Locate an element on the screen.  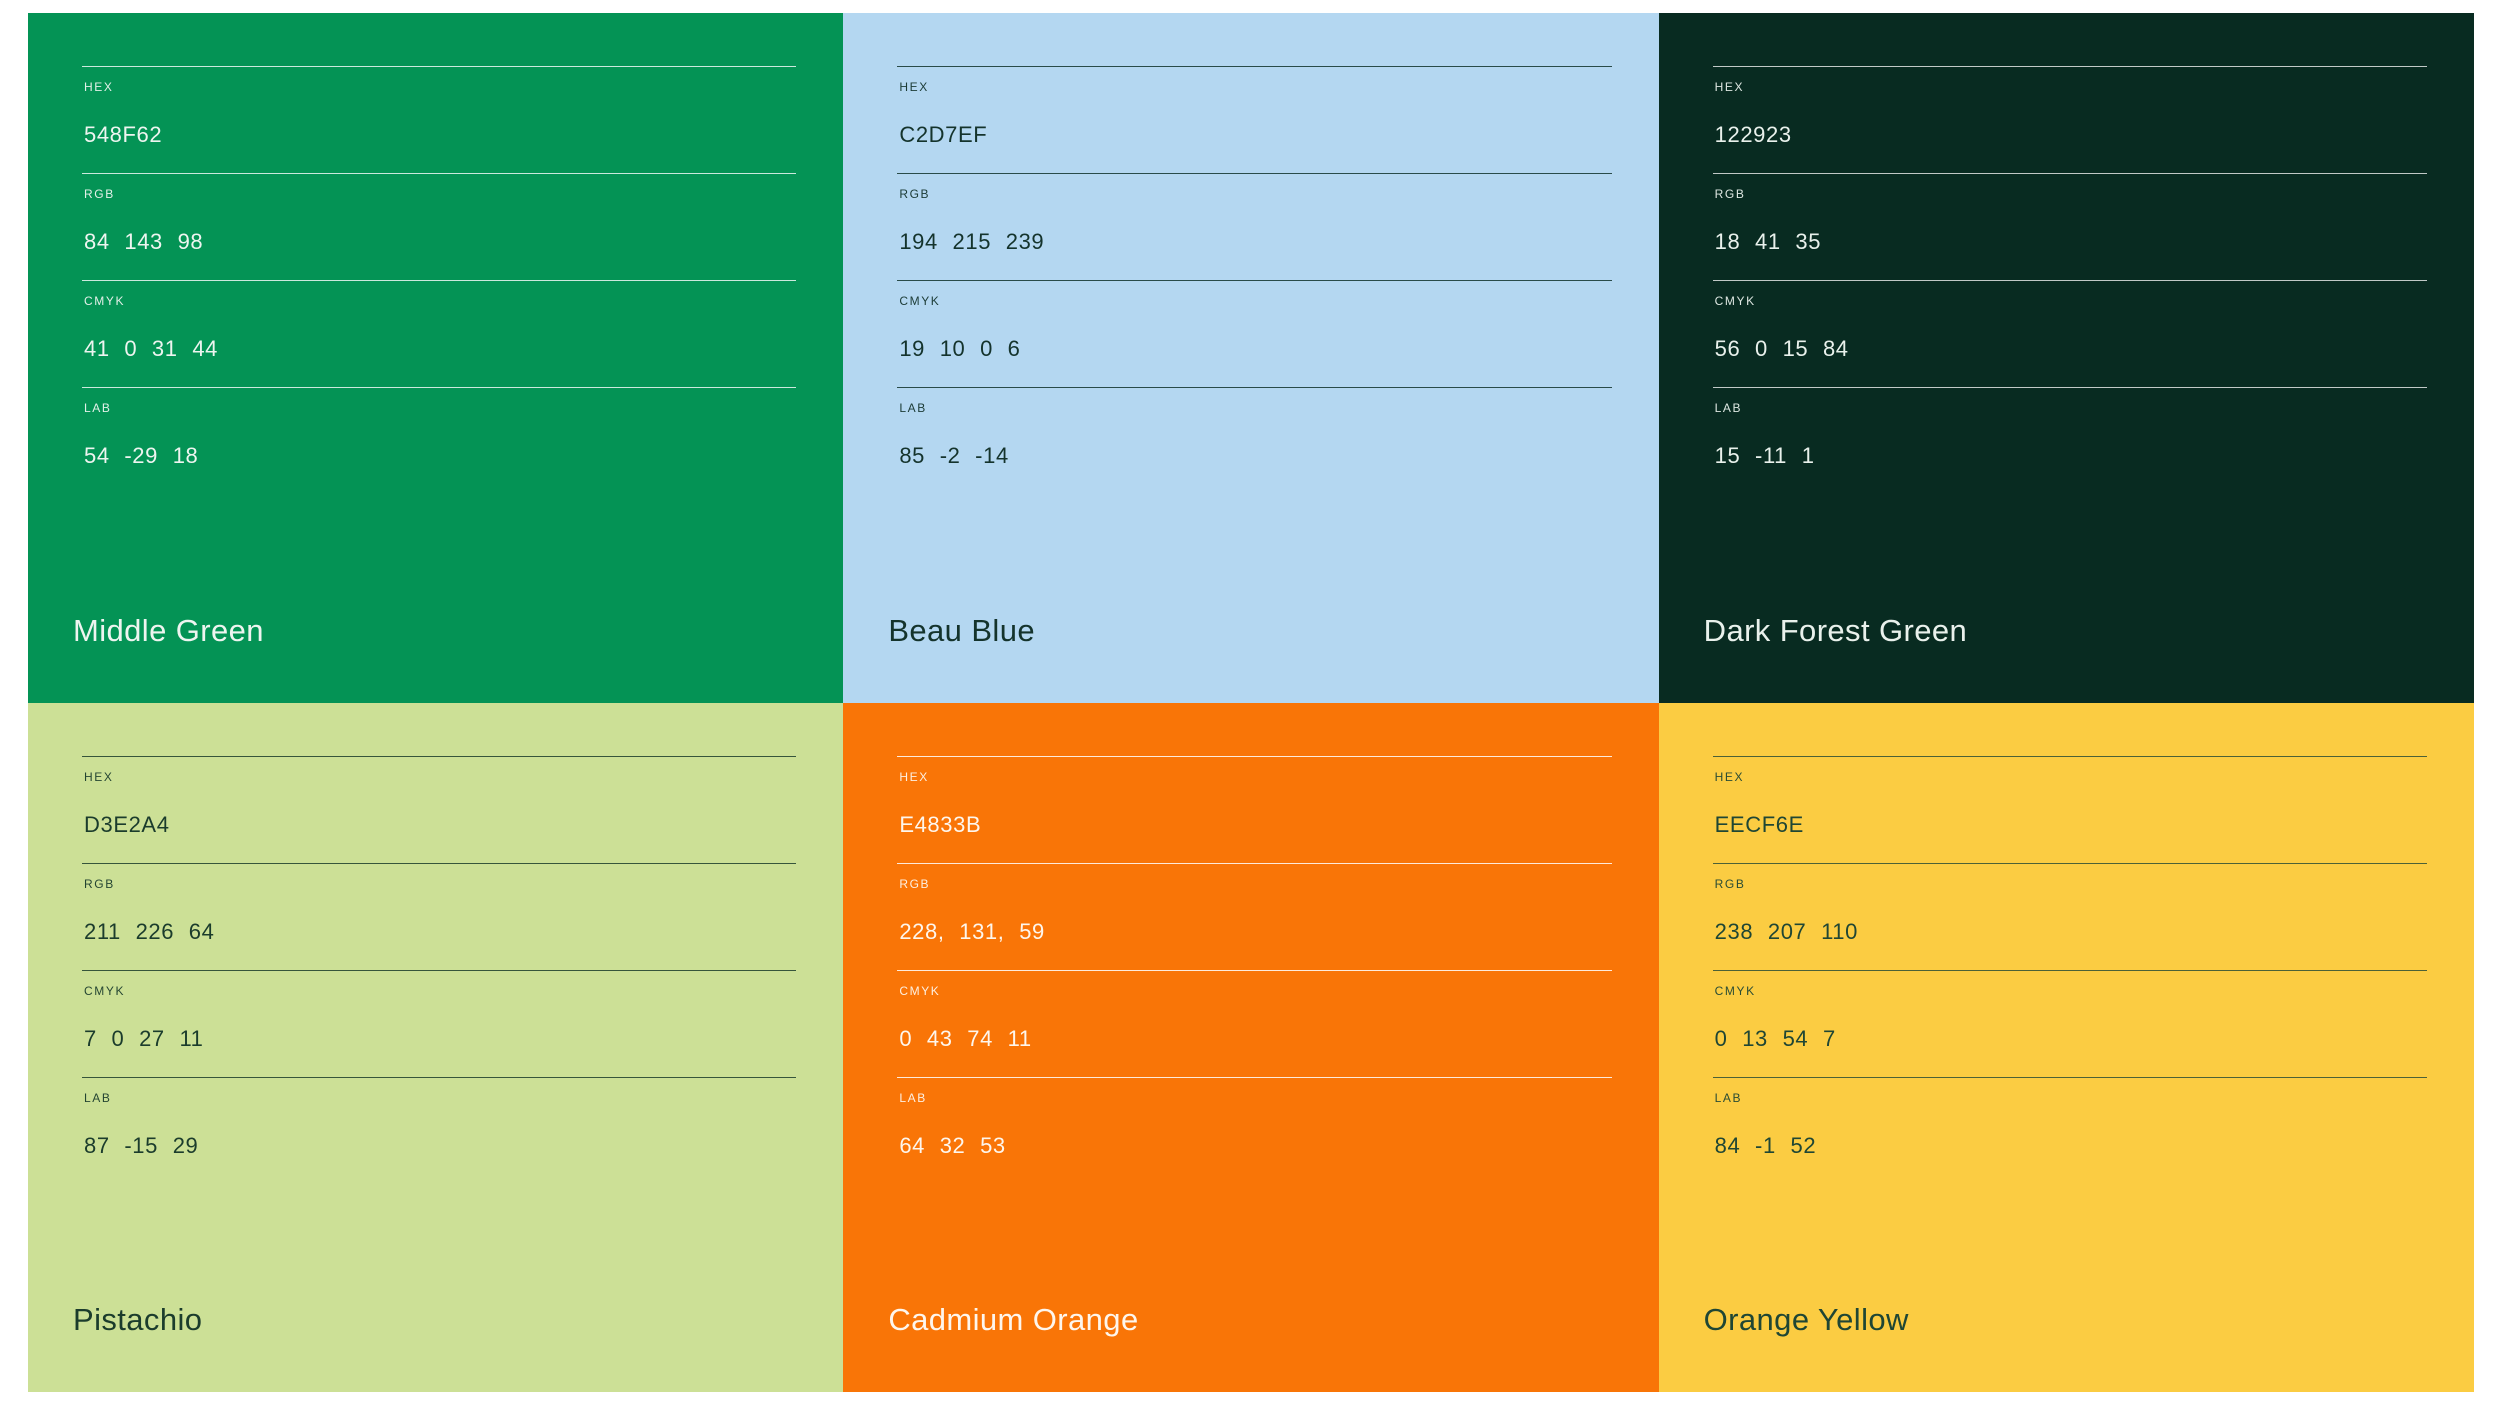
color-field-hex: HEX E4833B is located at coordinates (1254, 809).